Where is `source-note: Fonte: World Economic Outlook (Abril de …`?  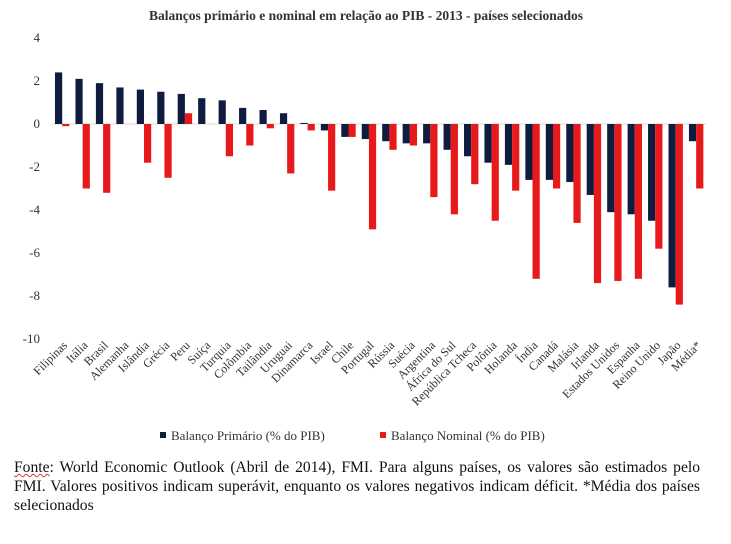 source-note: Fonte: World Economic Outlook (Abril de … is located at coordinates (357, 486).